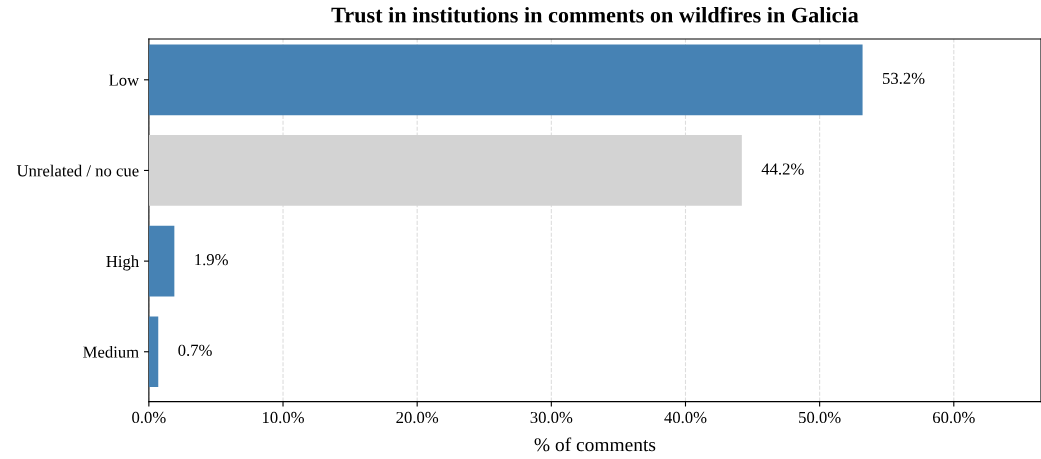  Describe the element at coordinates (903, 78) in the screenshot. I see `data-label: 53.2%` at that location.